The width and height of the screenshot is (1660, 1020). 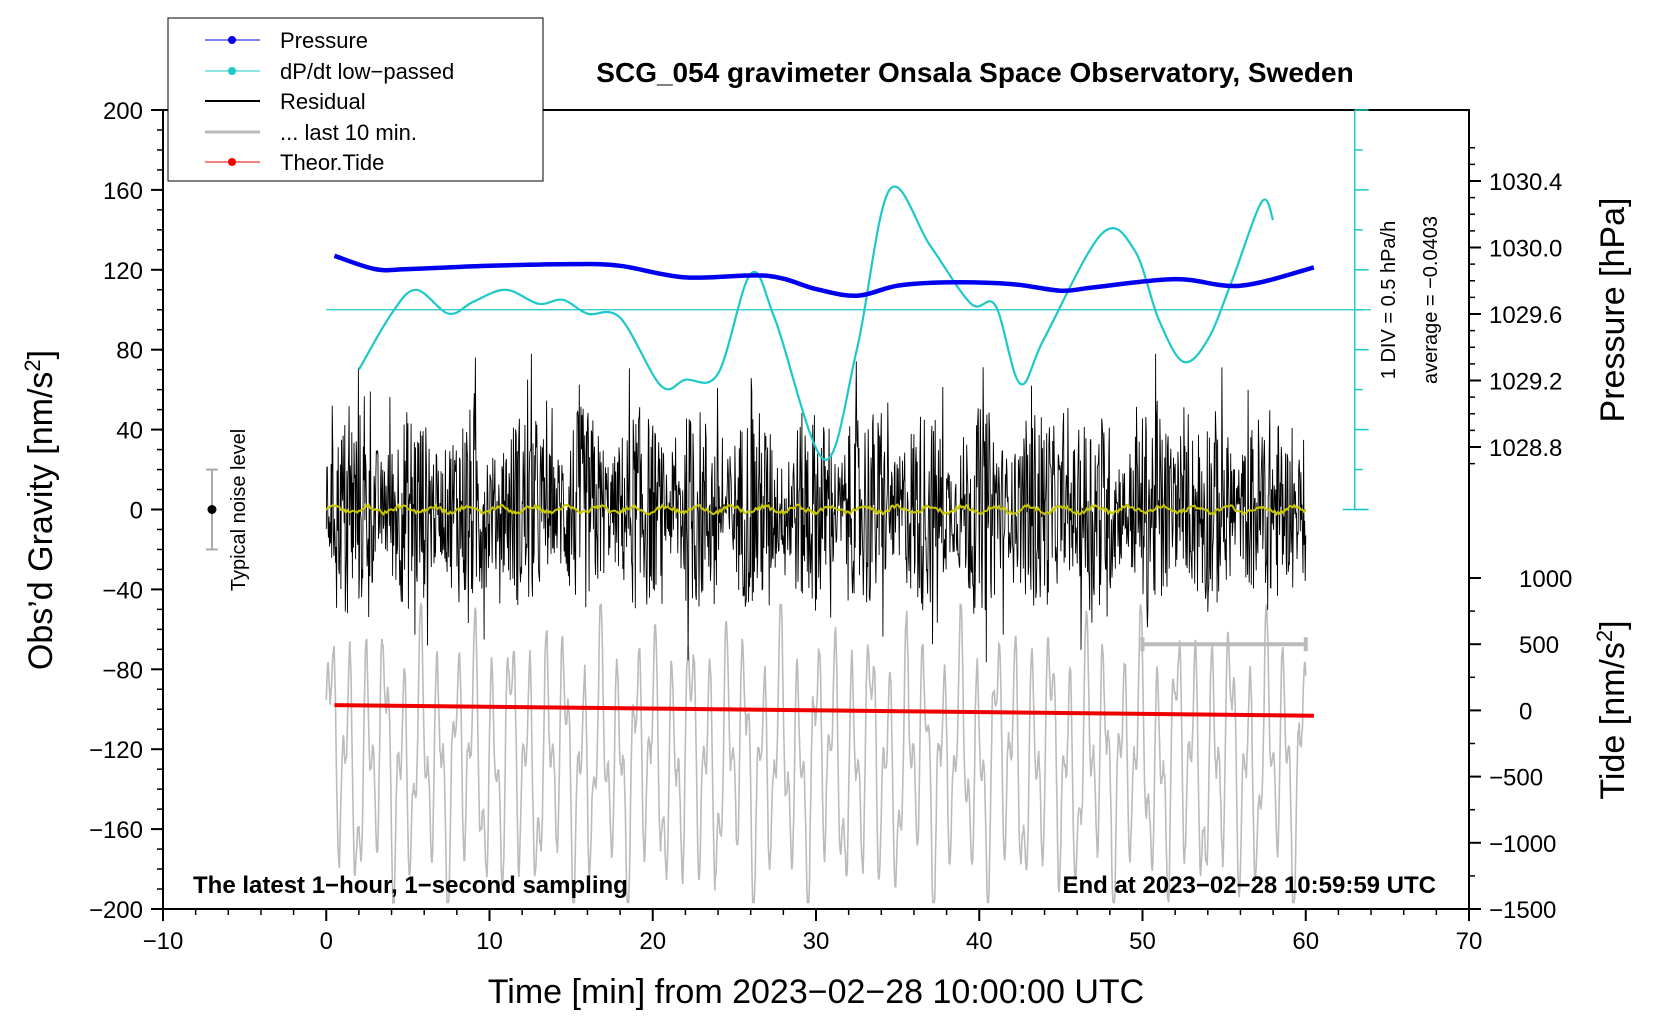 What do you see at coordinates (824, 710) in the screenshot?
I see `tide-trace` at bounding box center [824, 710].